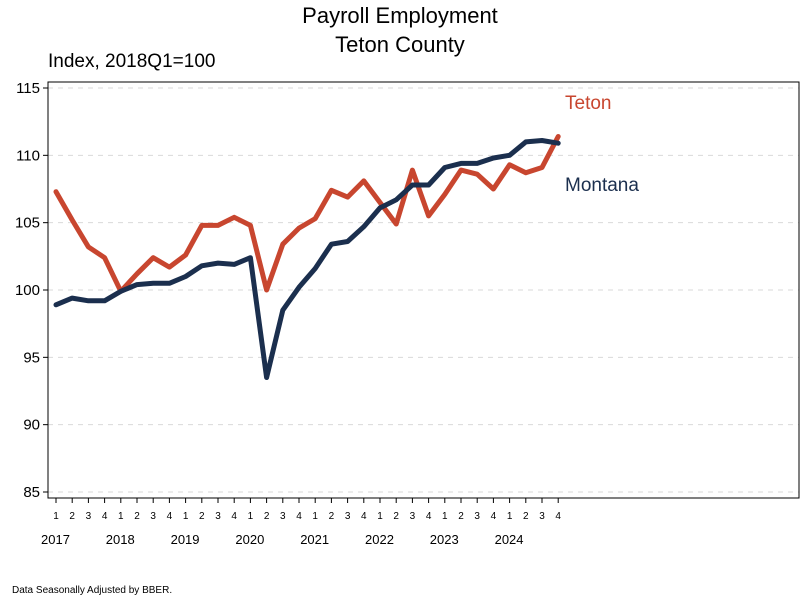  Describe the element at coordinates (400, 15) in the screenshot. I see `chart-title: Payroll Employment` at that location.